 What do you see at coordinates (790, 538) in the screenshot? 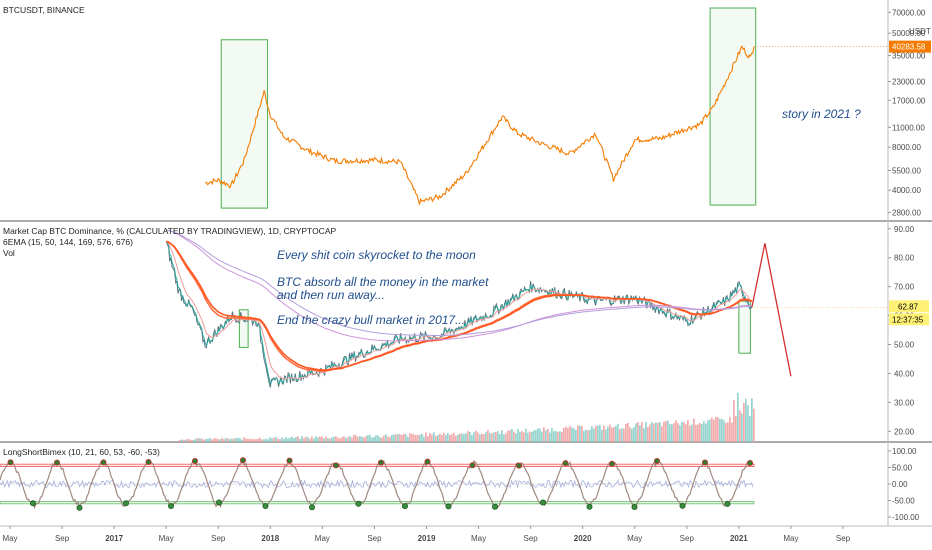
I see `time-axis-label: May` at bounding box center [790, 538].